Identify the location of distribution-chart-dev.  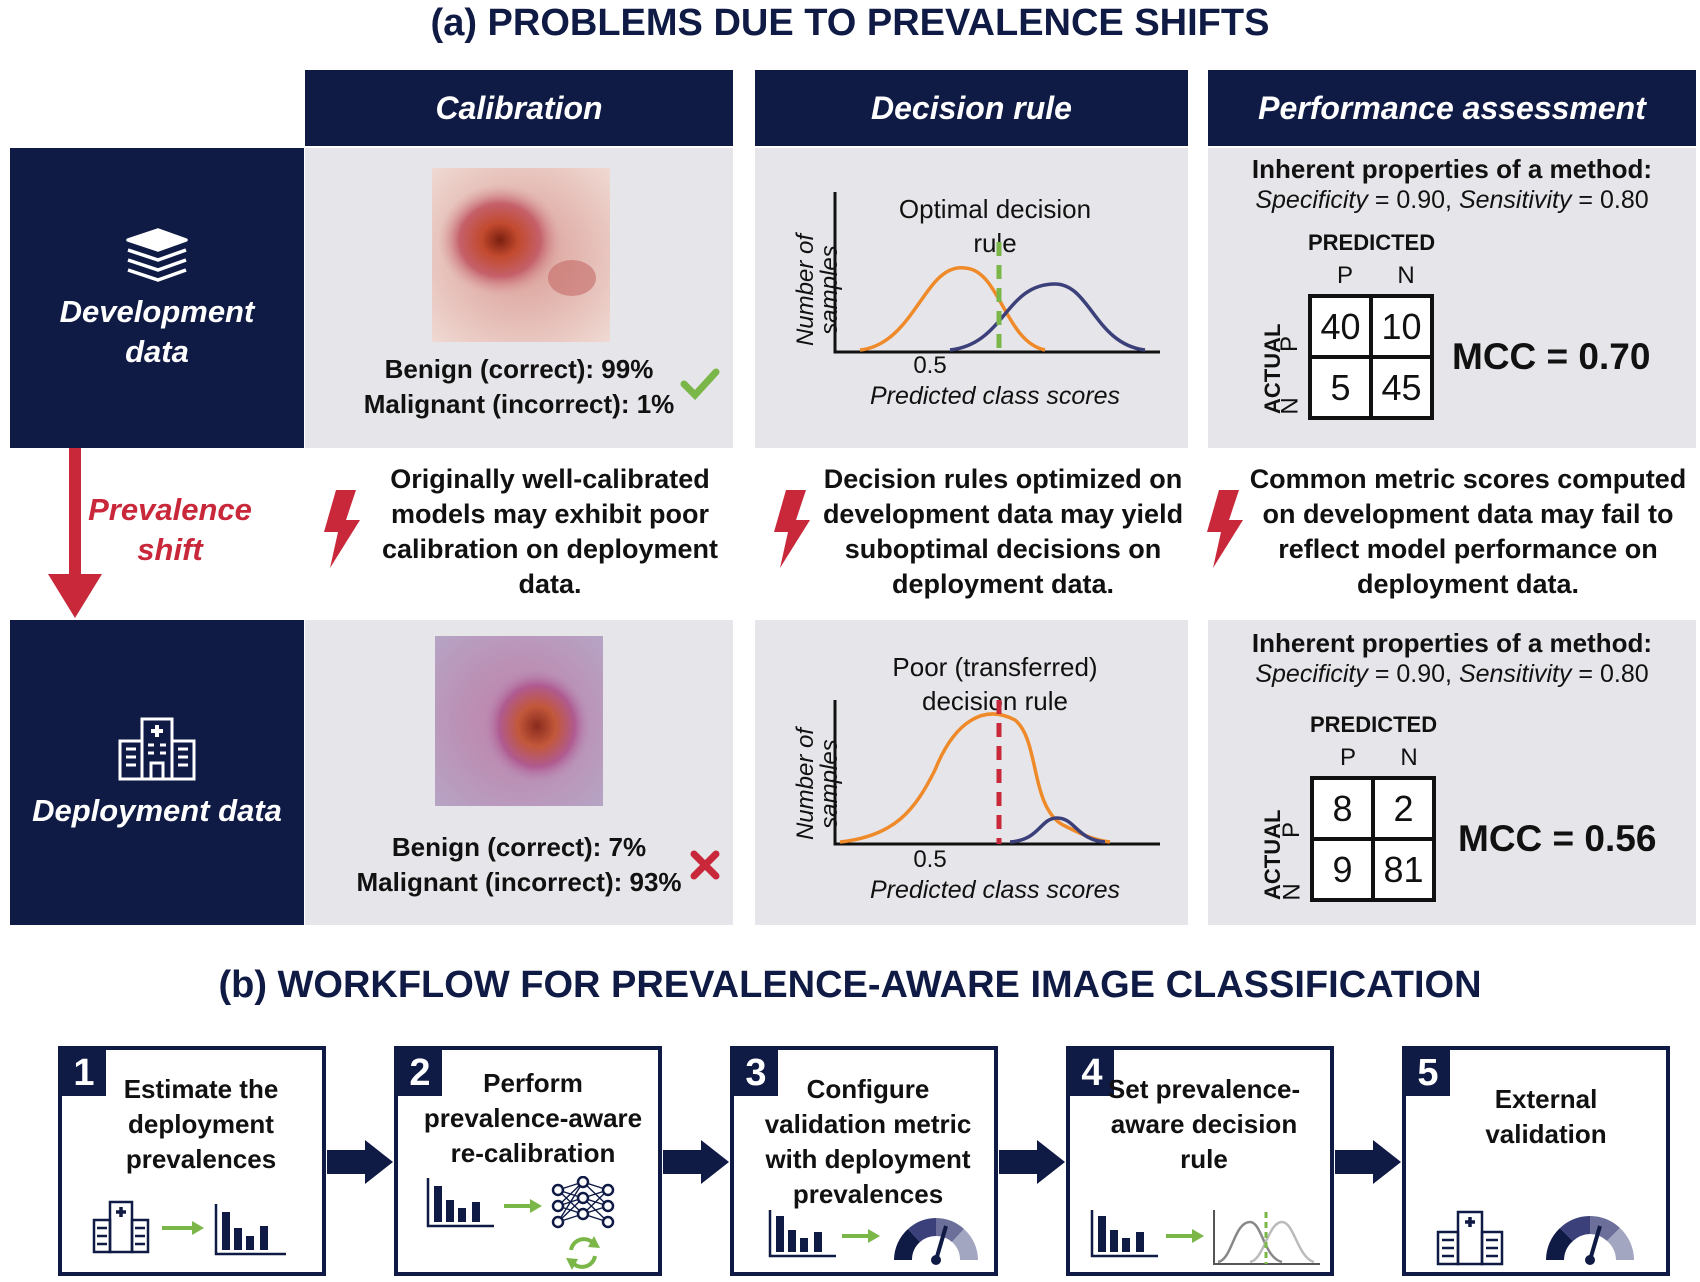
(996, 273).